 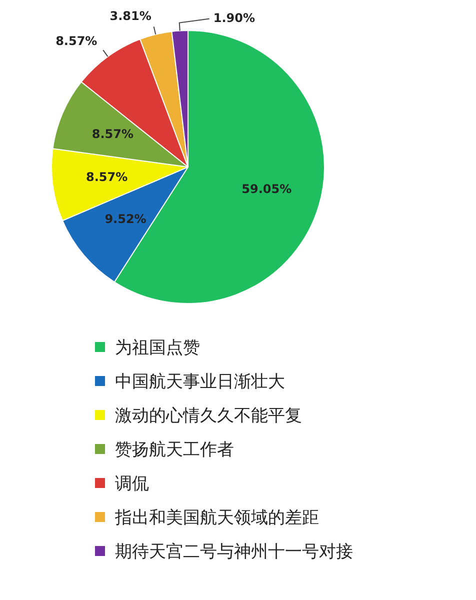 What do you see at coordinates (200, 381) in the screenshot?
I see `legend-label: 中国航天事业日渐壮大` at bounding box center [200, 381].